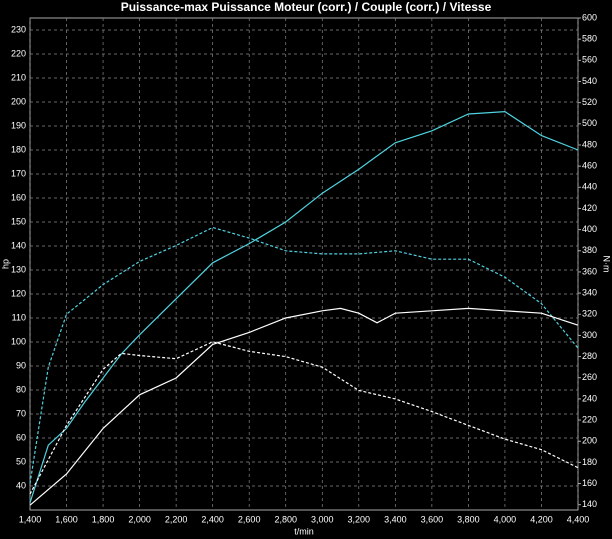  I want to click on x-tick-label: 3,600, so click(432, 519).